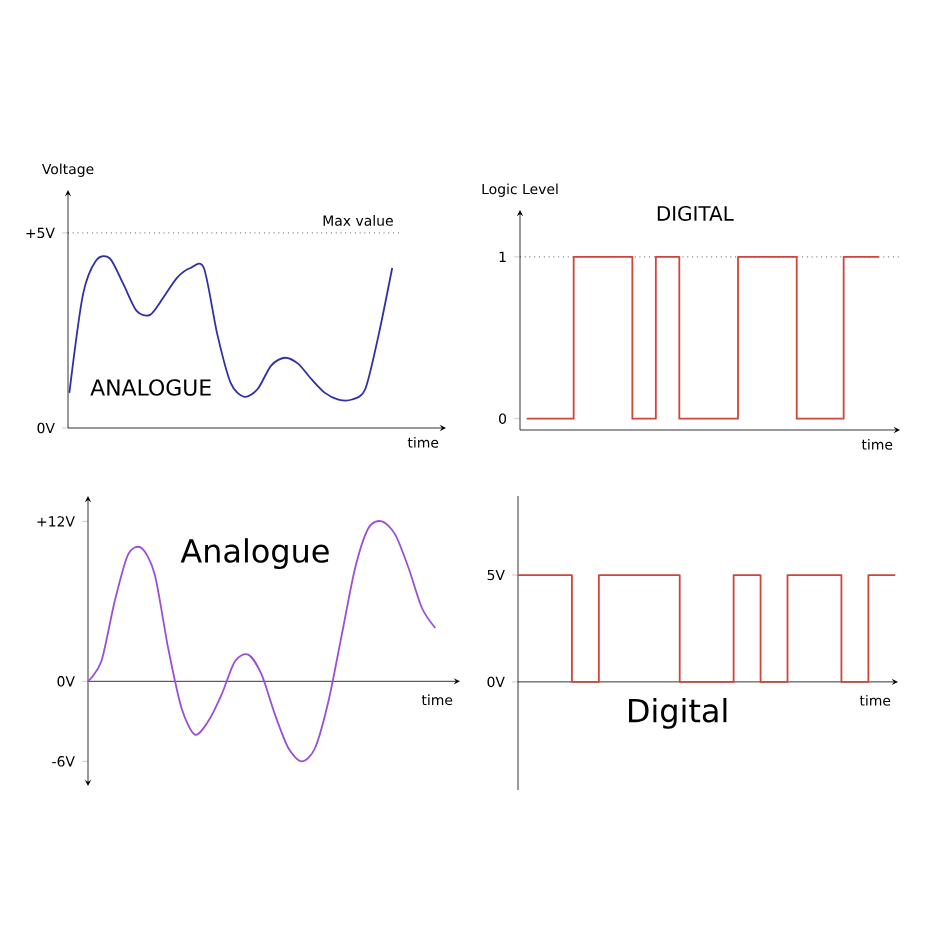  What do you see at coordinates (254, 554) in the screenshot?
I see `text: Analogue` at bounding box center [254, 554].